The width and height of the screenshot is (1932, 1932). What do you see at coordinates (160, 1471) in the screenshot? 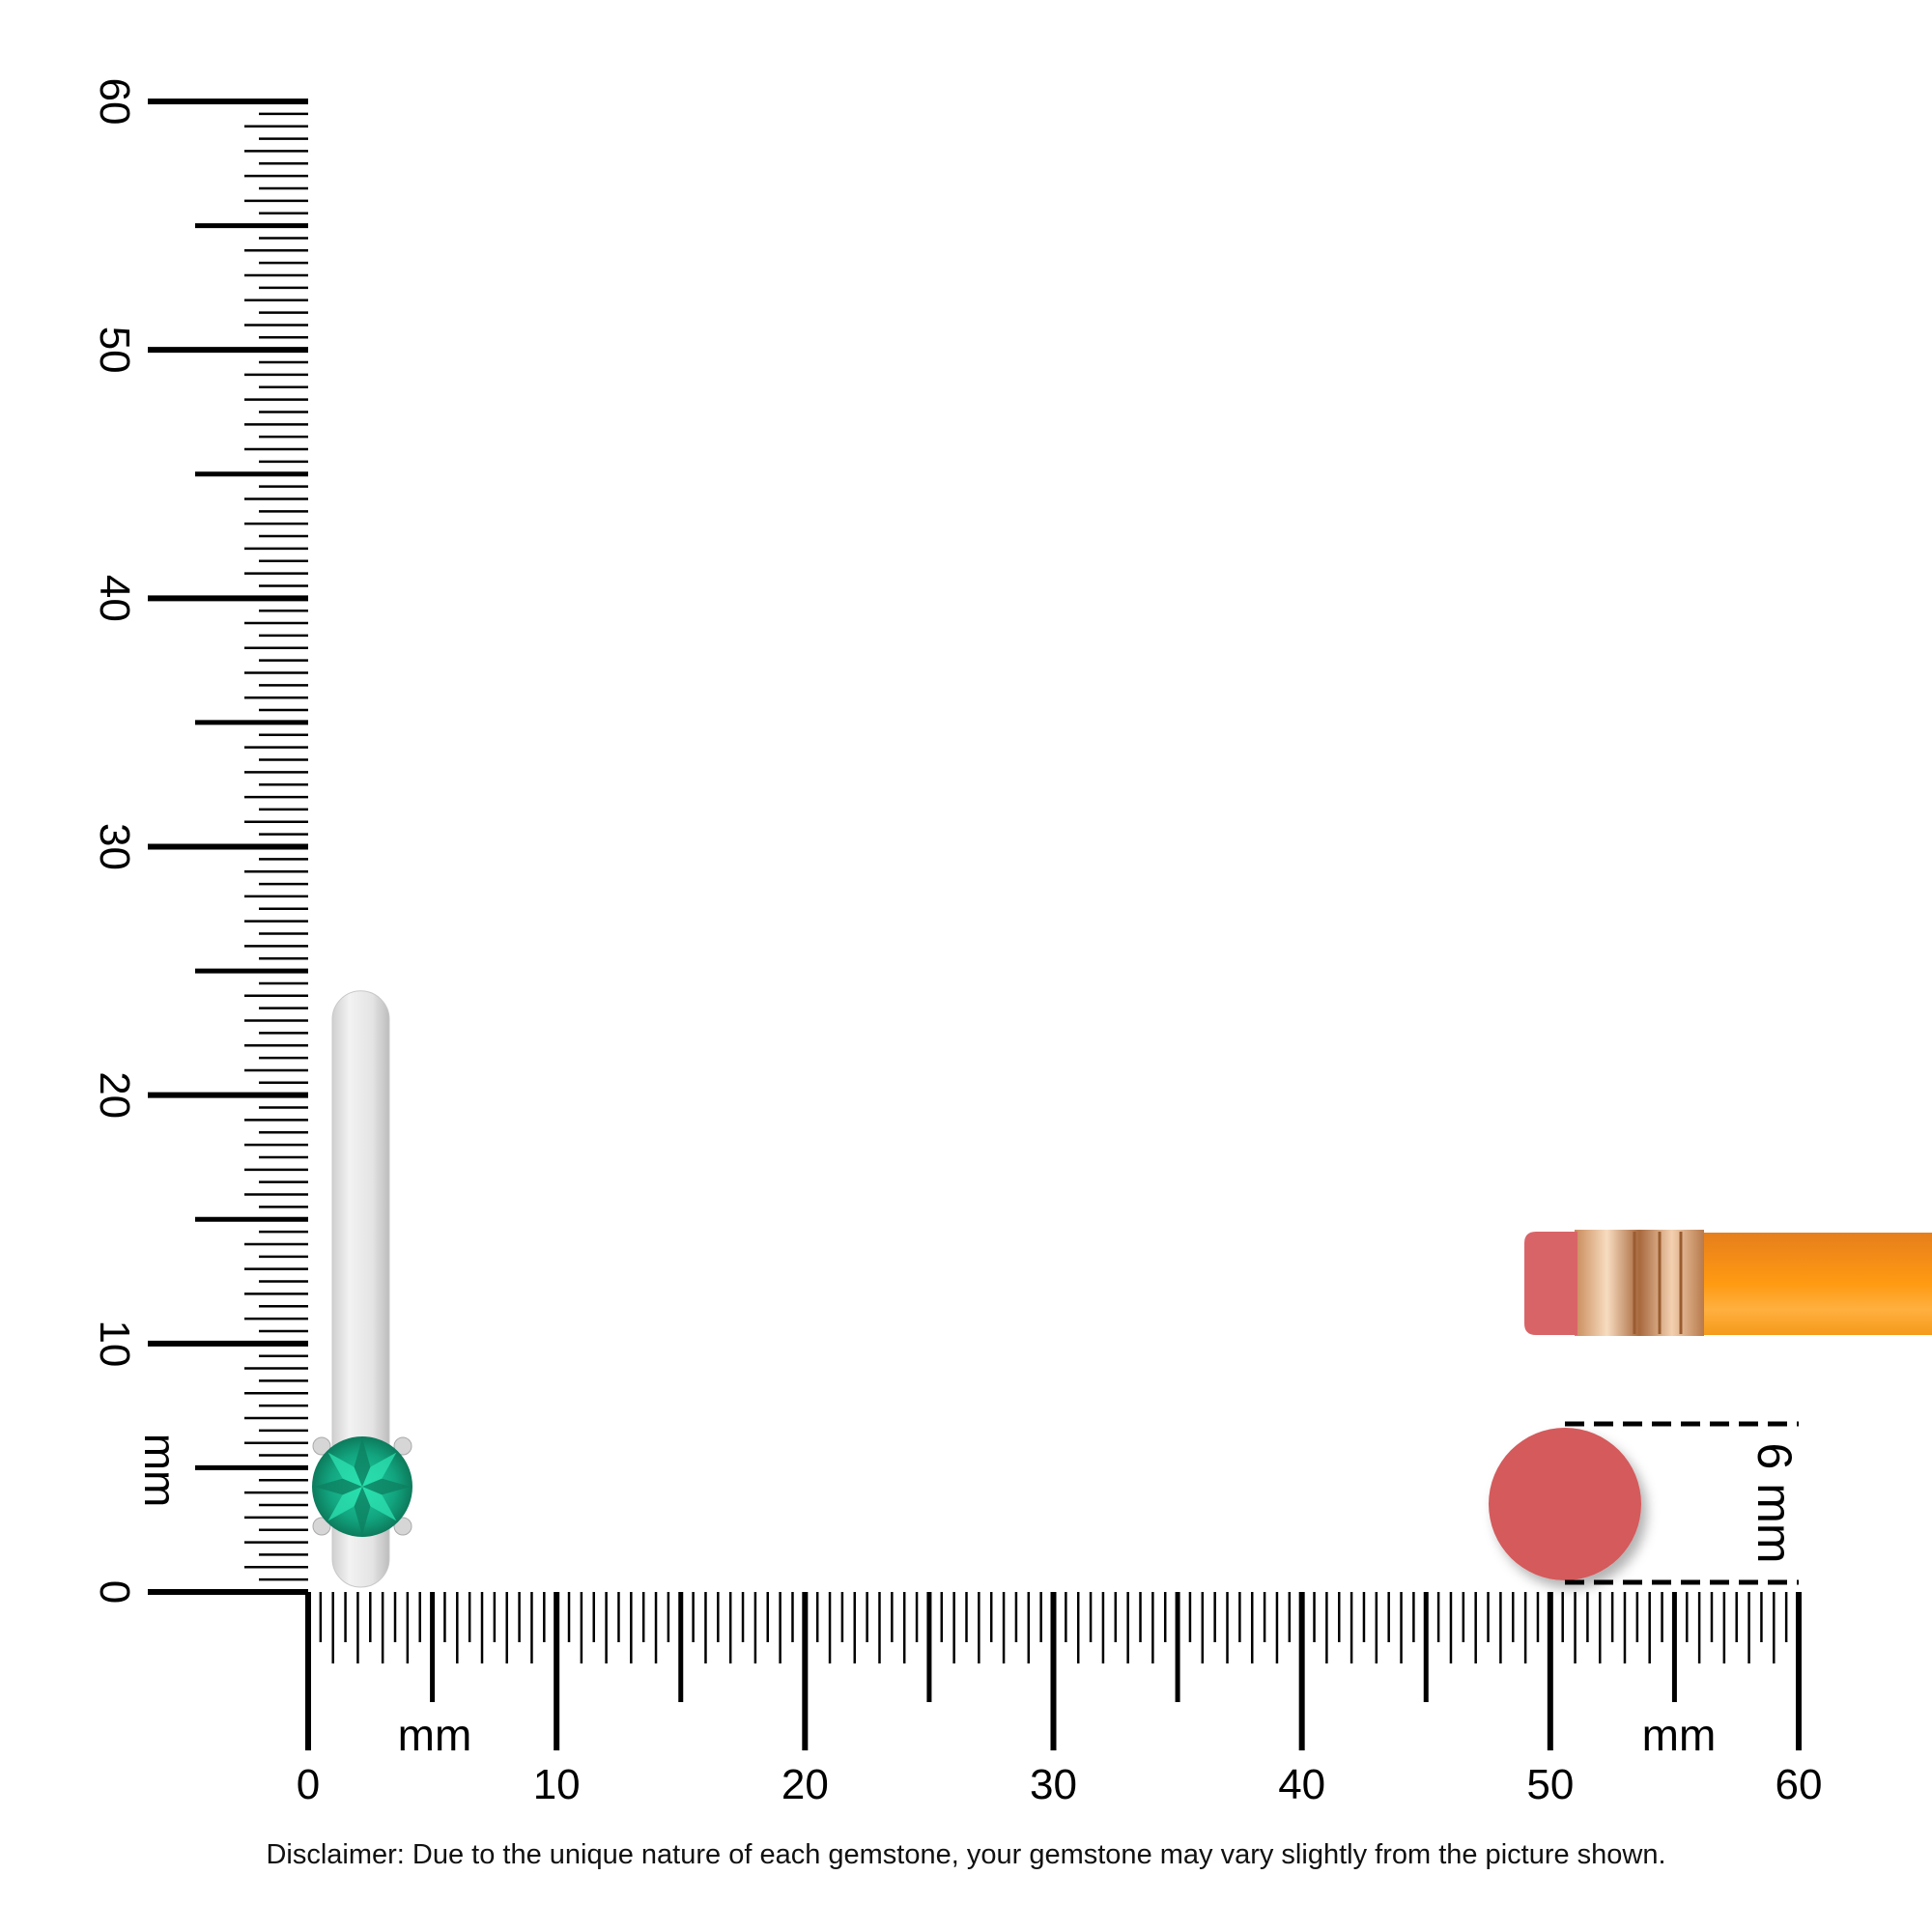
I see `vertical-unit-label: mm` at bounding box center [160, 1471].